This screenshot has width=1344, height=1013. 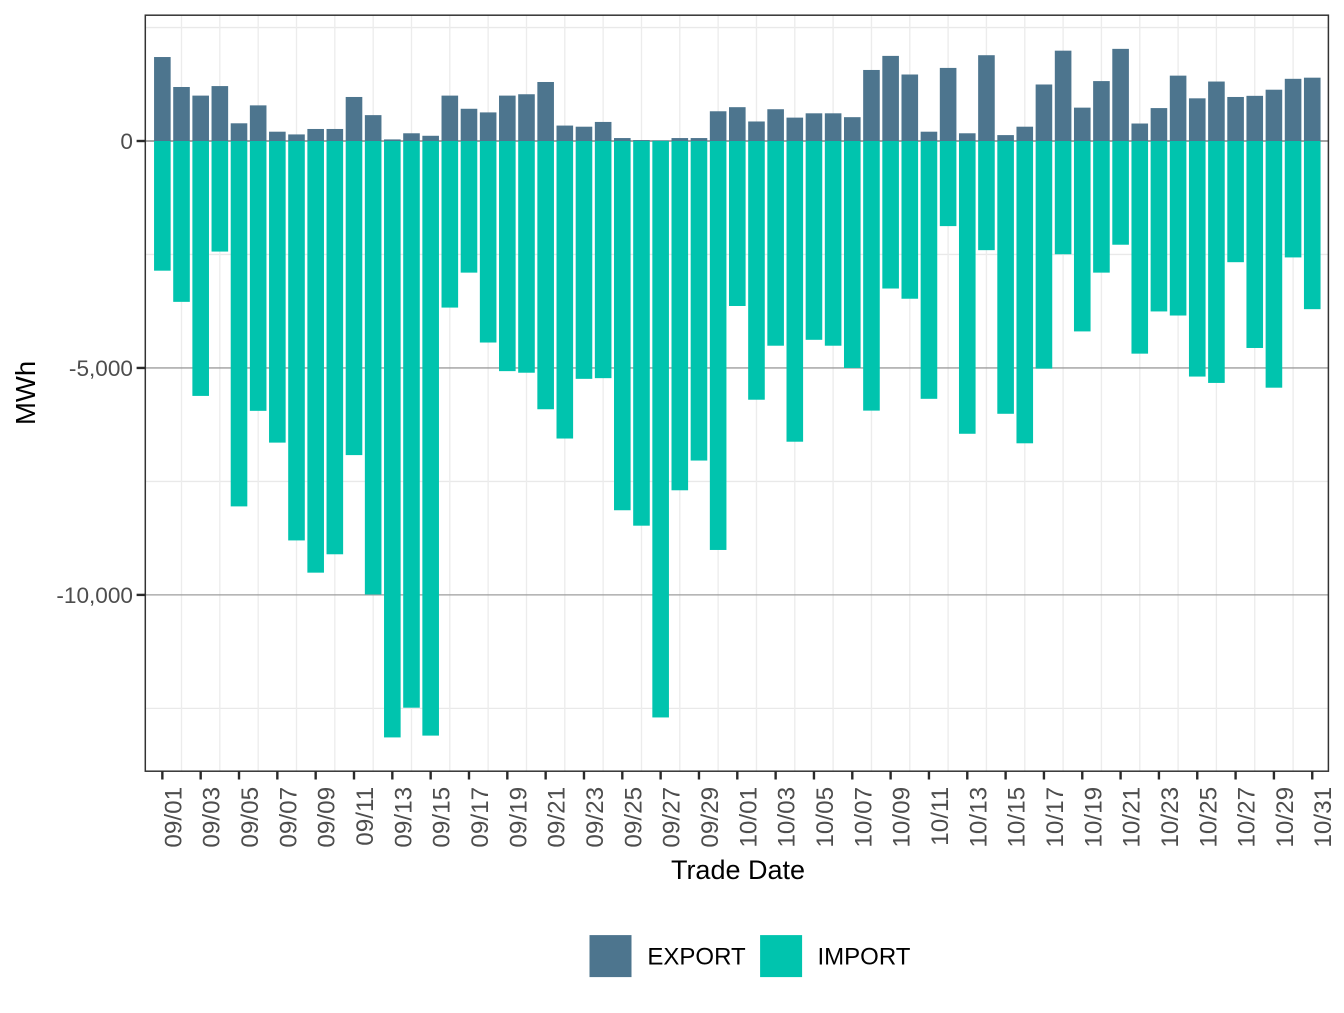 I want to click on svg-text: 10/09, so click(x=902, y=817).